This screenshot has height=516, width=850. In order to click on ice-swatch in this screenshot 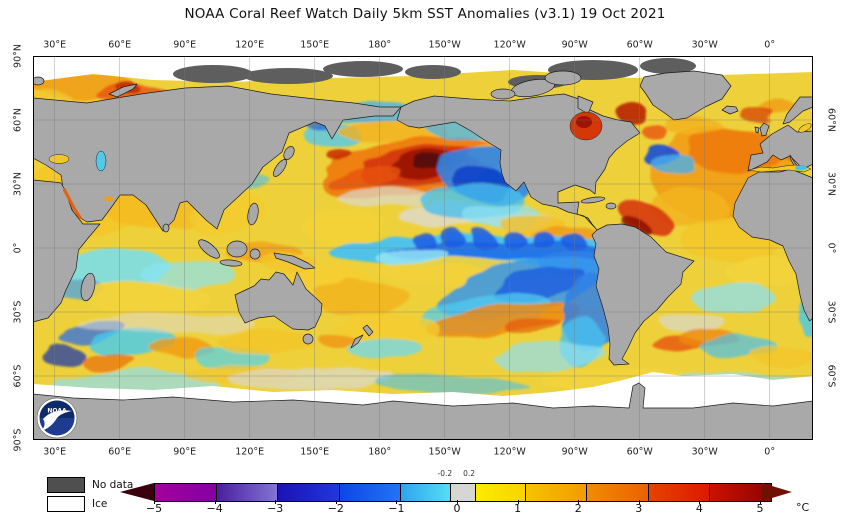, I will do `click(66, 504)`.